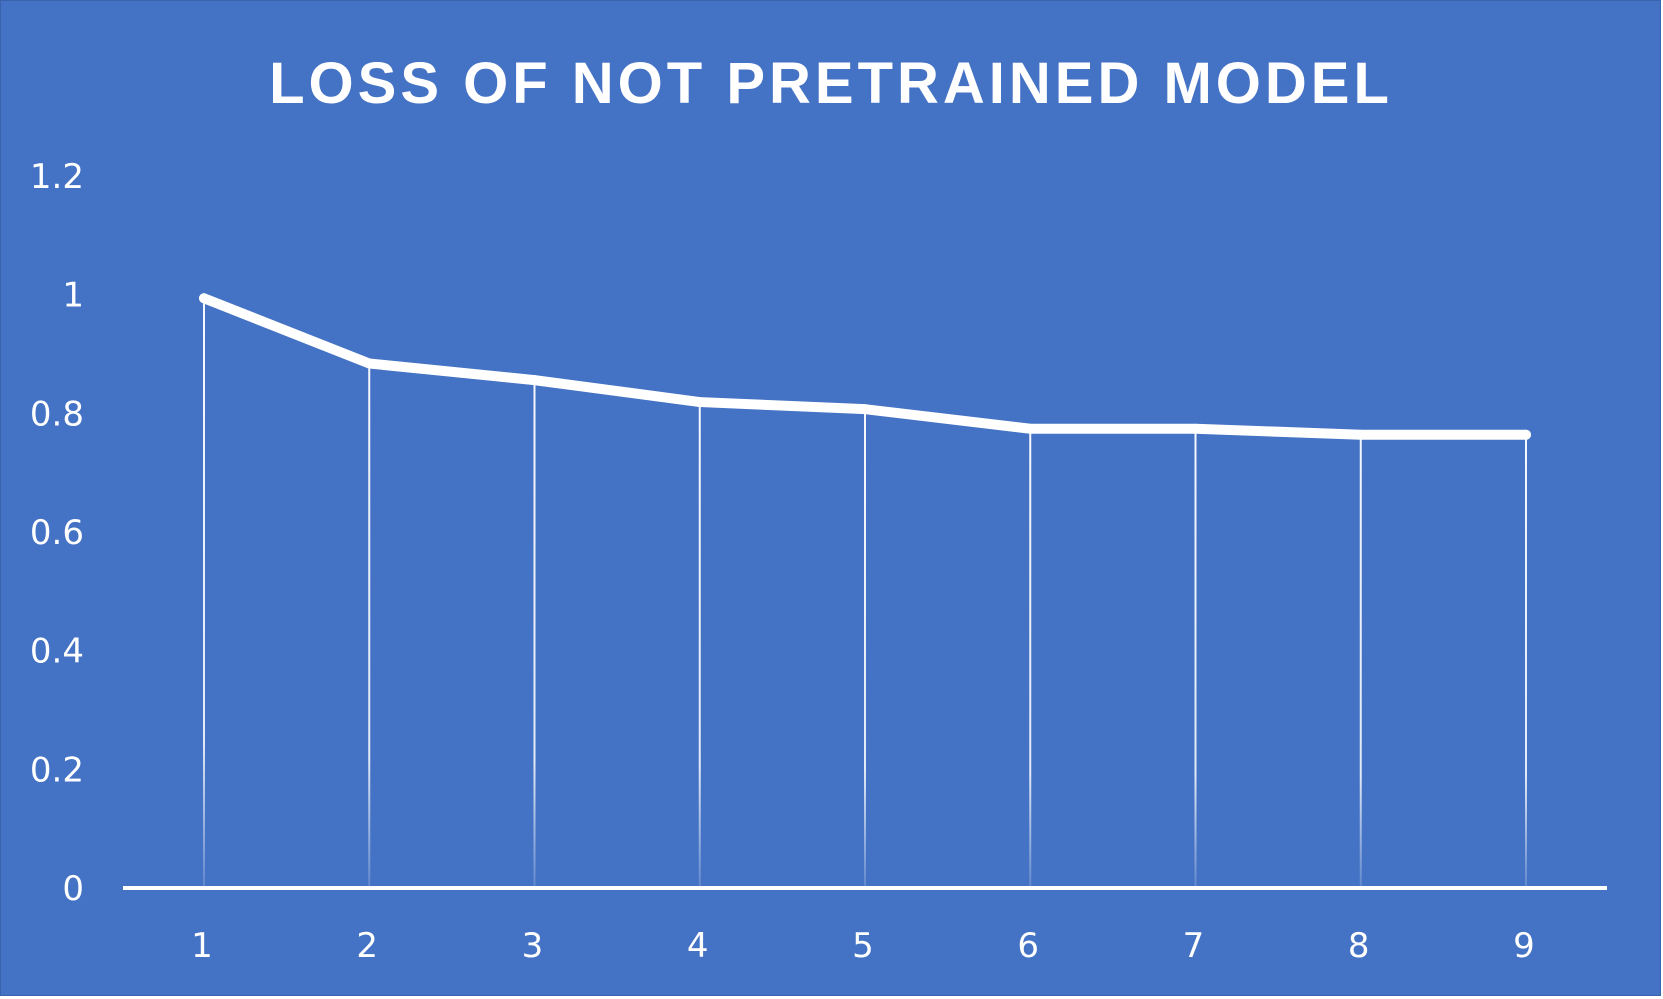 The image size is (1663, 999). I want to click on y-tick-label: 0.8, so click(57, 414).